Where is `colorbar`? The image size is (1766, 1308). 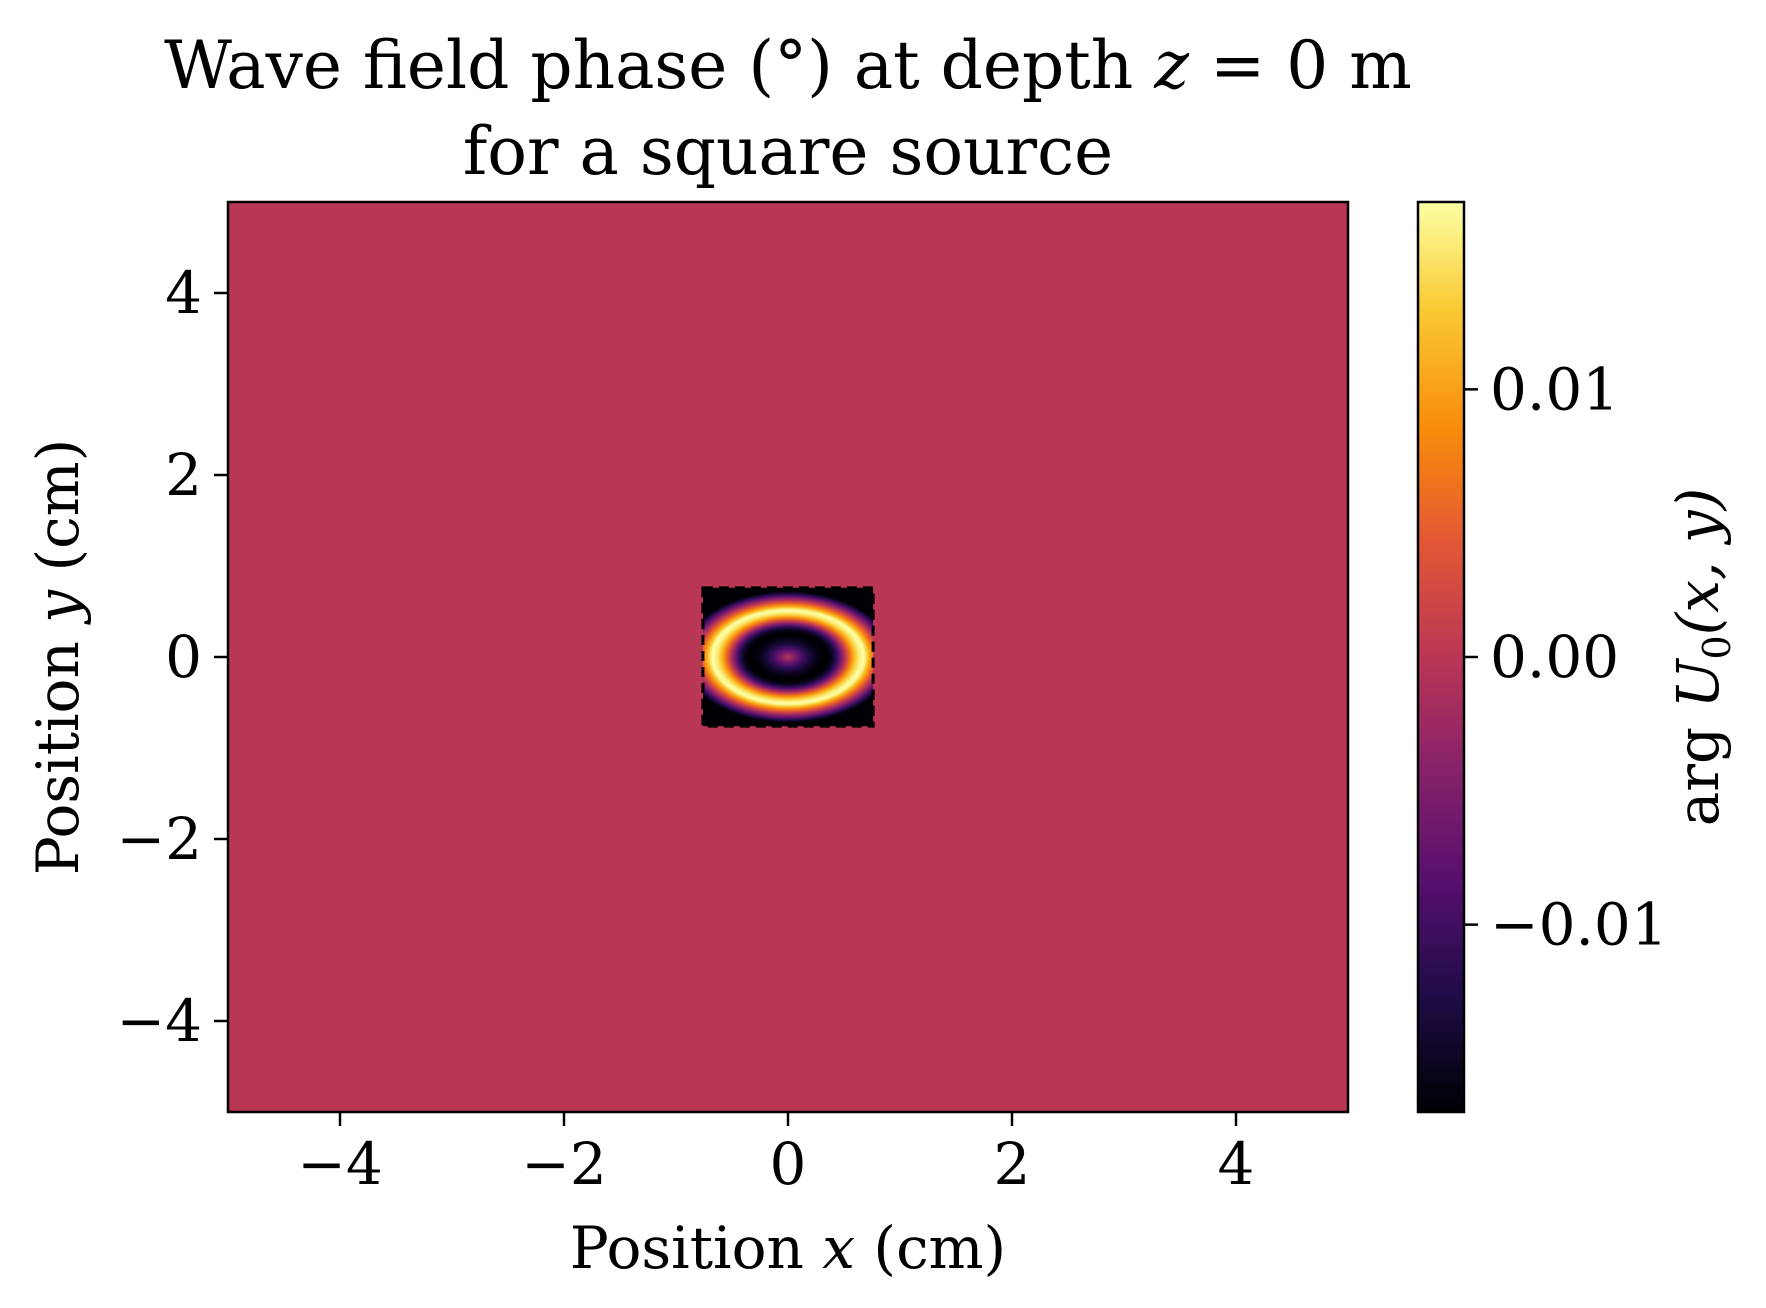 colorbar is located at coordinates (1441, 657).